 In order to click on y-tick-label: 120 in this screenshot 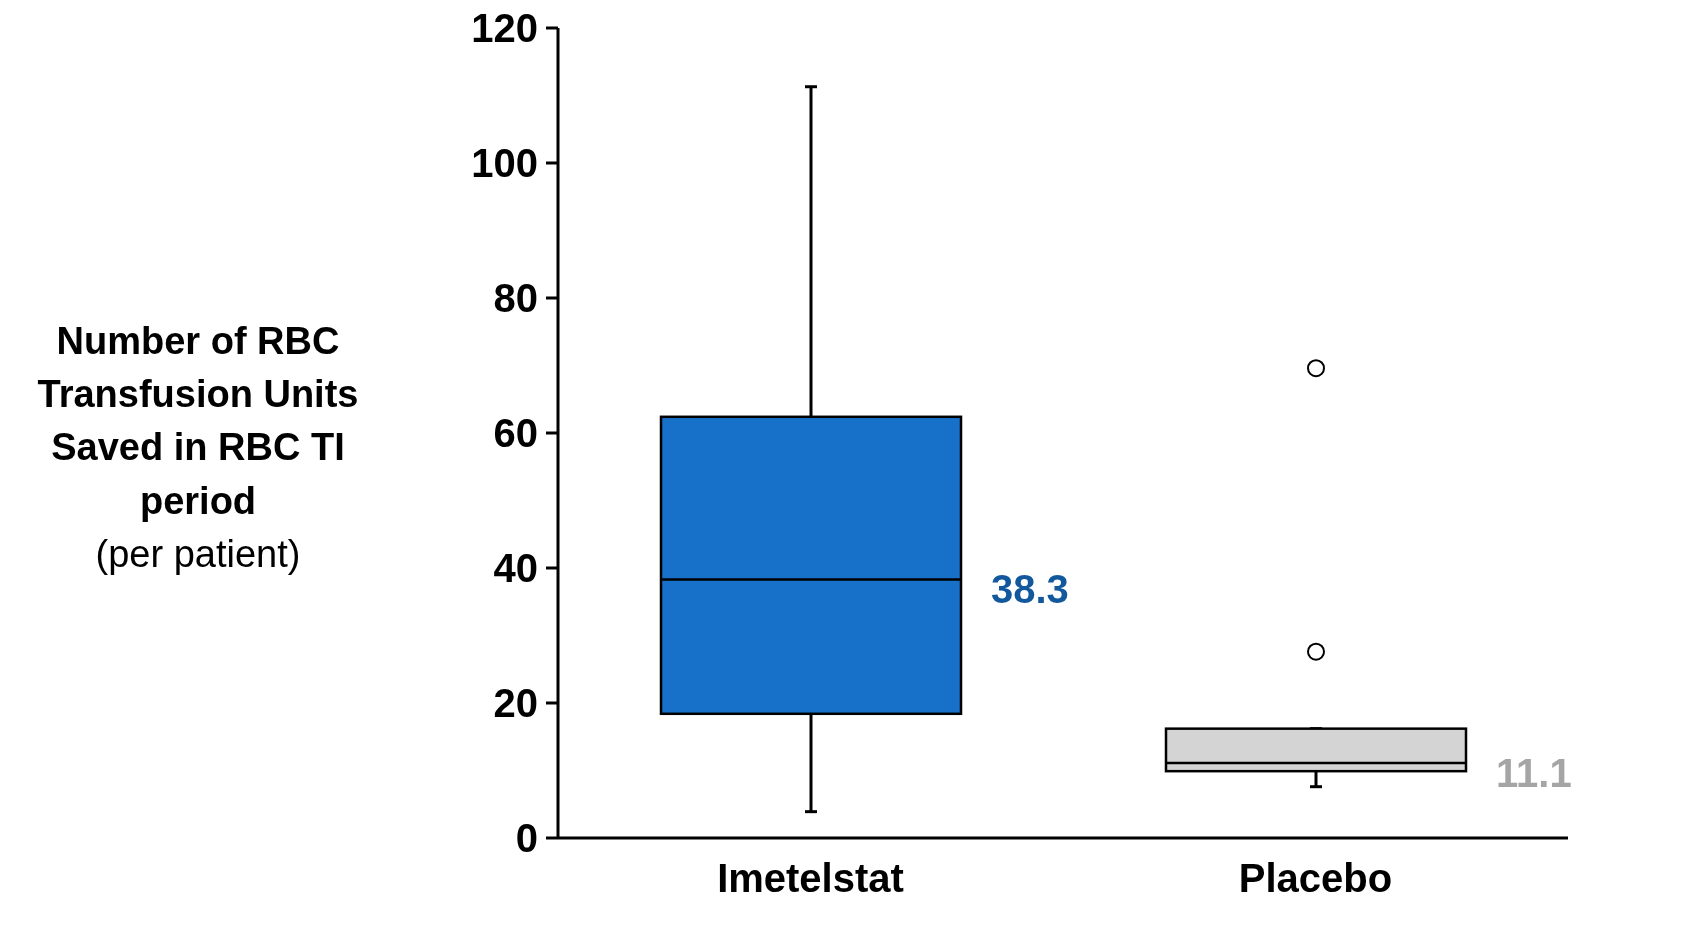, I will do `click(504, 28)`.